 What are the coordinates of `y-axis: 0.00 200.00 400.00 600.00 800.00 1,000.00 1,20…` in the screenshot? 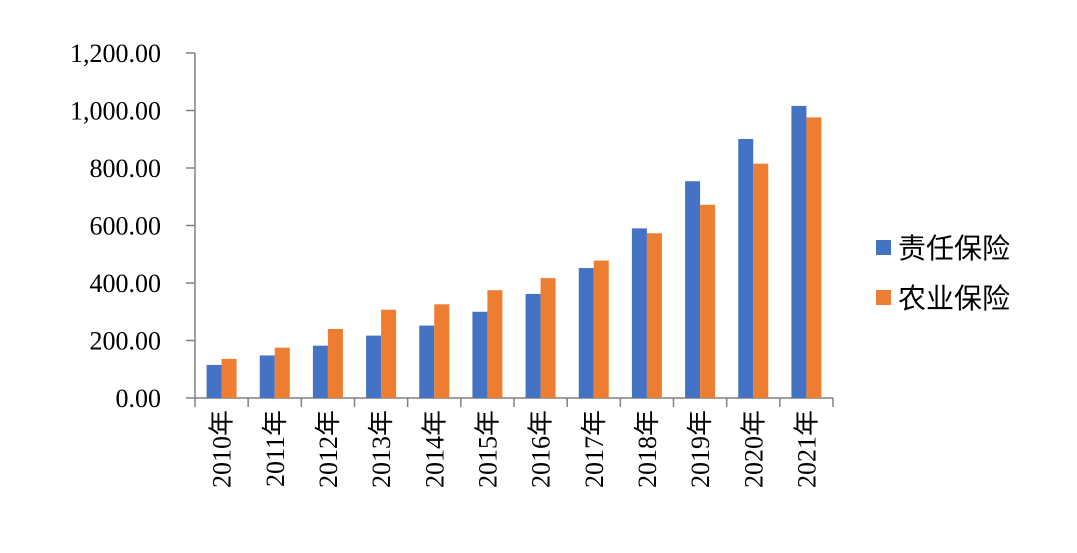 It's located at (133, 226).